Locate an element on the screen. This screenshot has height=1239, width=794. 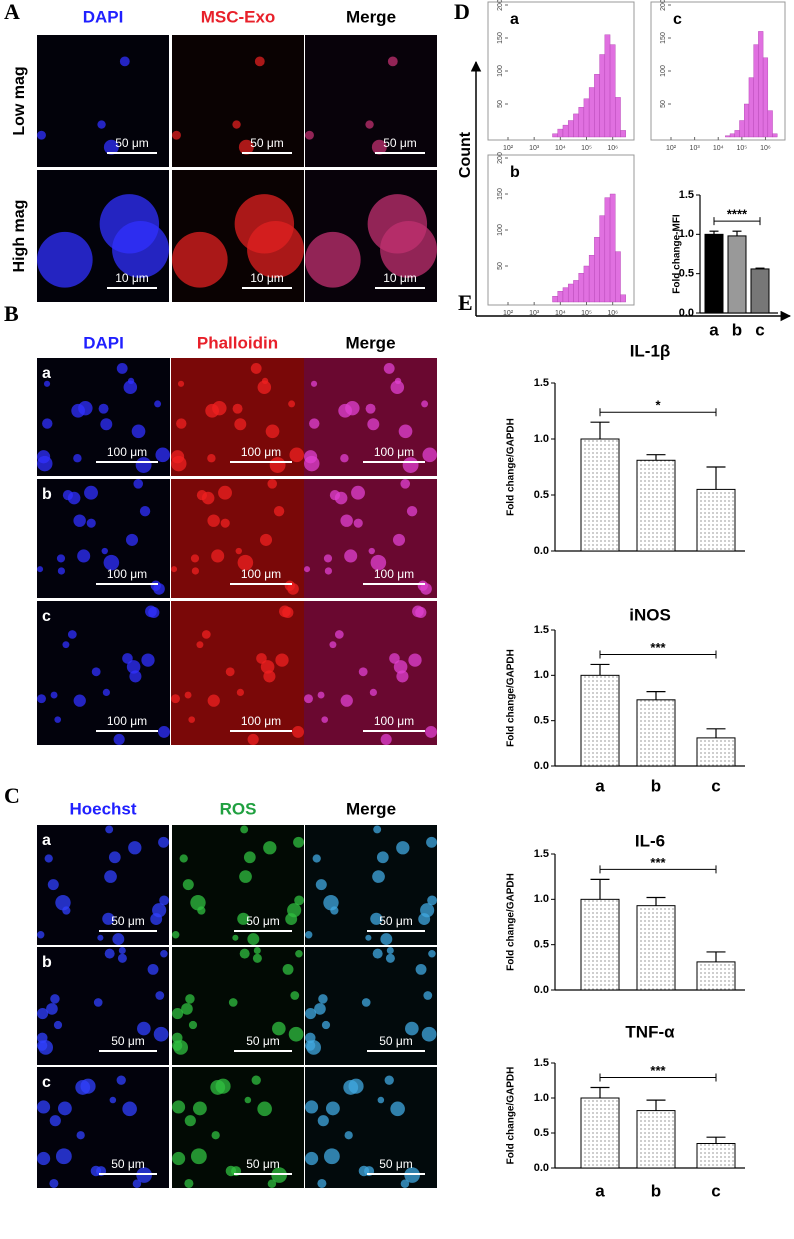
significance-label: *** is located at coordinates (658, 862).